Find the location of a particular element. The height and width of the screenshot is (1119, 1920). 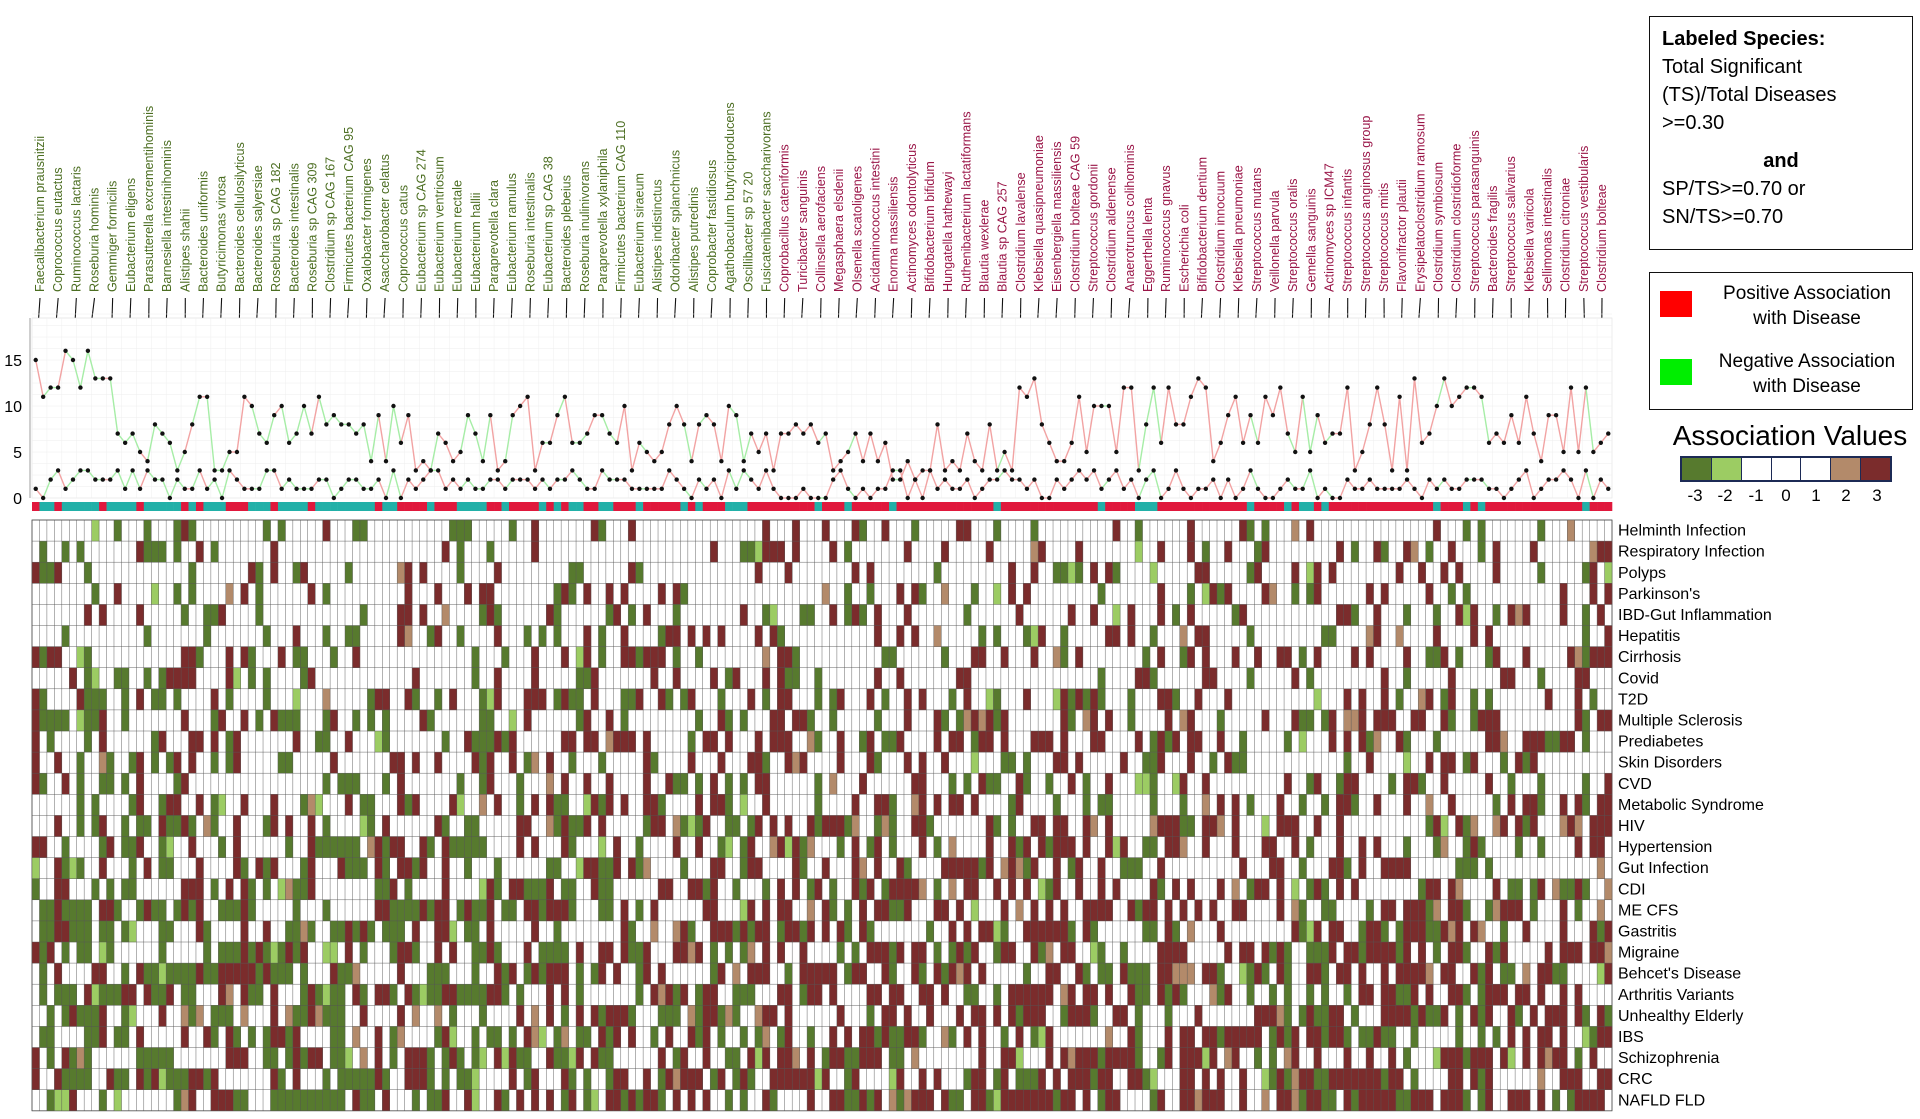

y-tick-label: 10 is located at coordinates (13, 407).